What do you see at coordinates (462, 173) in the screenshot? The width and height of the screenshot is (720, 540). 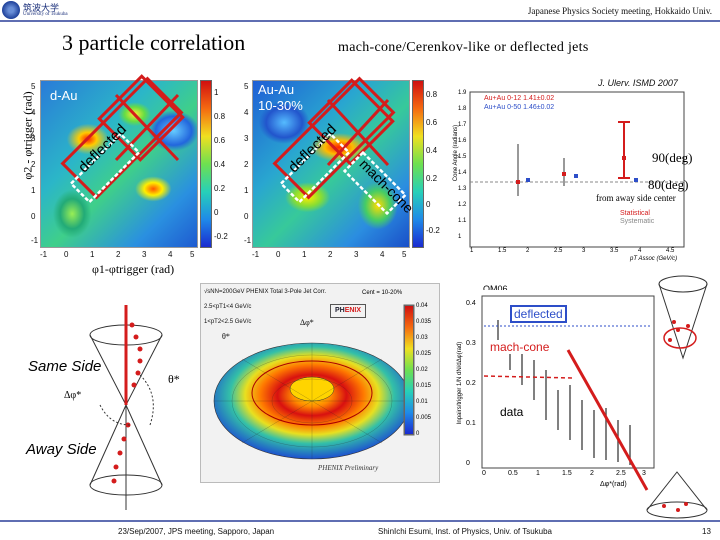 I see `y-tick: 1.4` at bounding box center [462, 173].